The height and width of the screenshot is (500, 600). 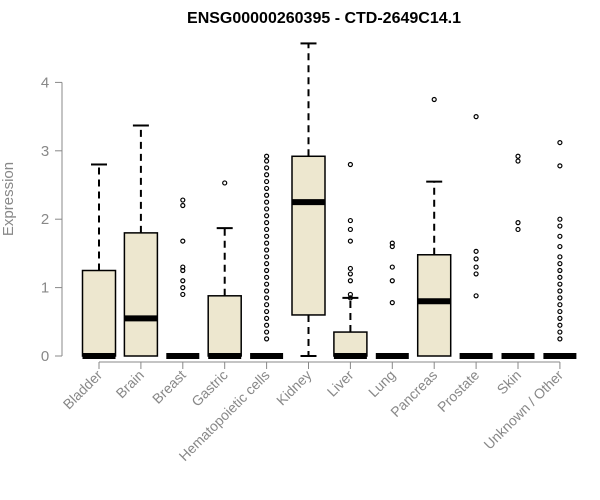 I want to click on y-tick-label: 4, so click(x=45, y=82).